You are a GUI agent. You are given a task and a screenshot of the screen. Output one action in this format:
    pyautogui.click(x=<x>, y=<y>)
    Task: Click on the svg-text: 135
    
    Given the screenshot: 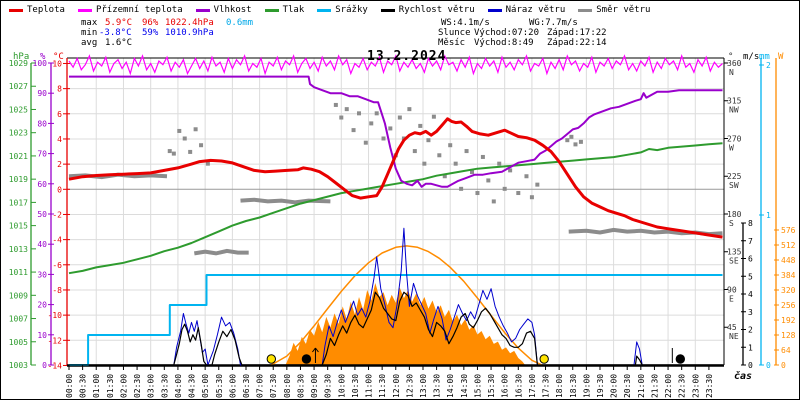 What is the action you would take?
    pyautogui.click(x=734, y=252)
    